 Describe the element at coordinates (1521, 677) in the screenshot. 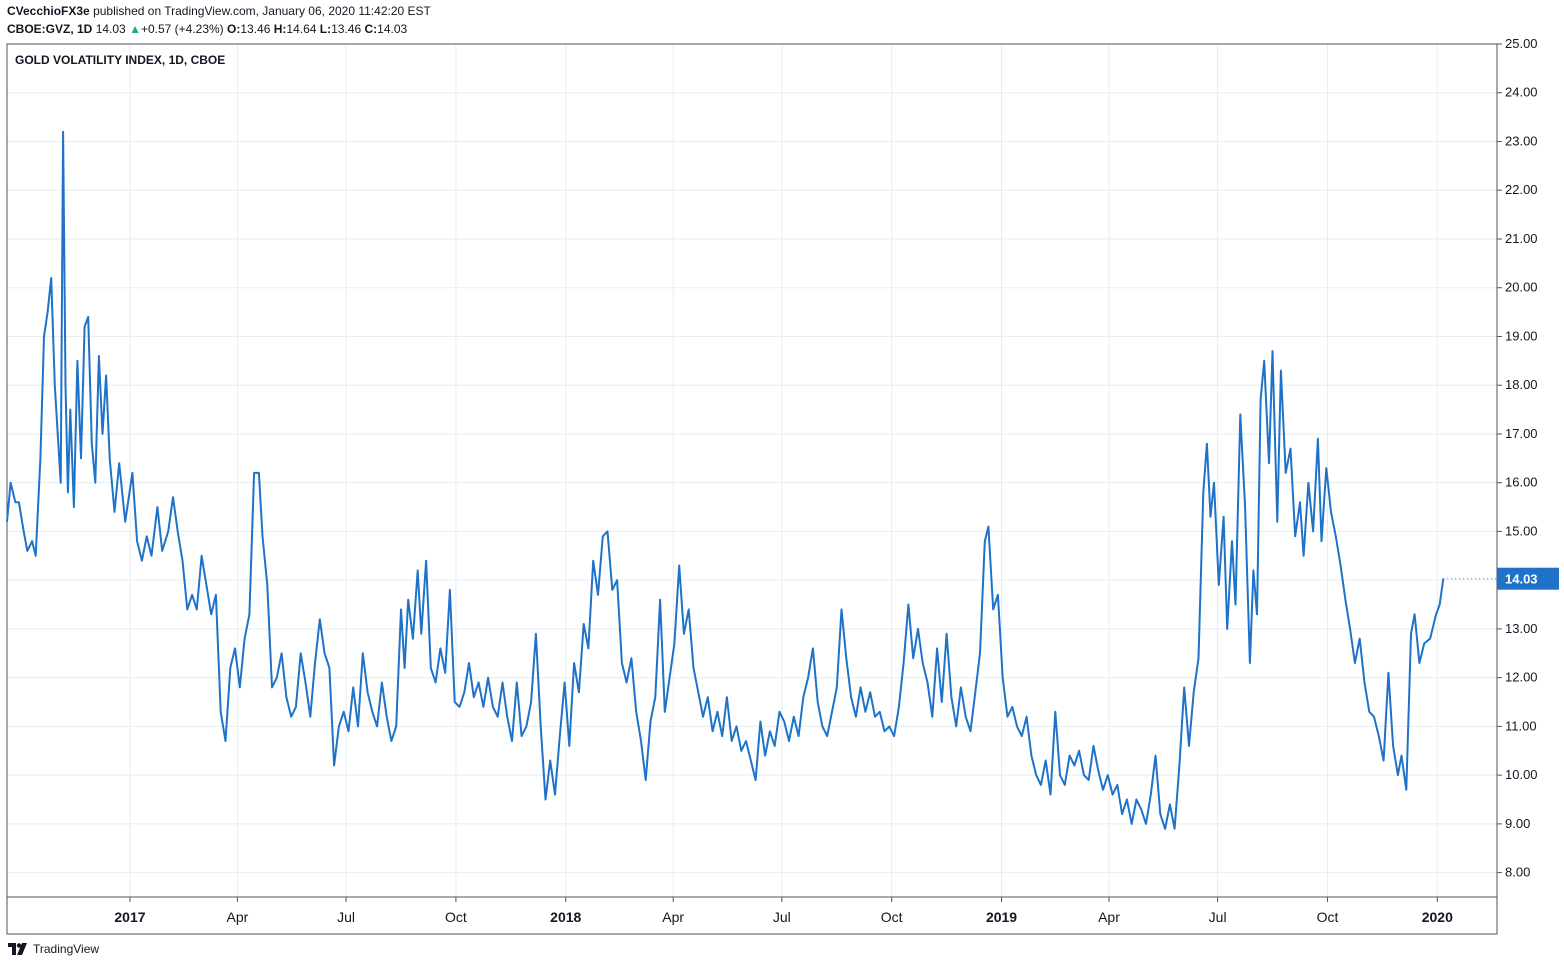

I see `y-tick-label: 12.00` at that location.